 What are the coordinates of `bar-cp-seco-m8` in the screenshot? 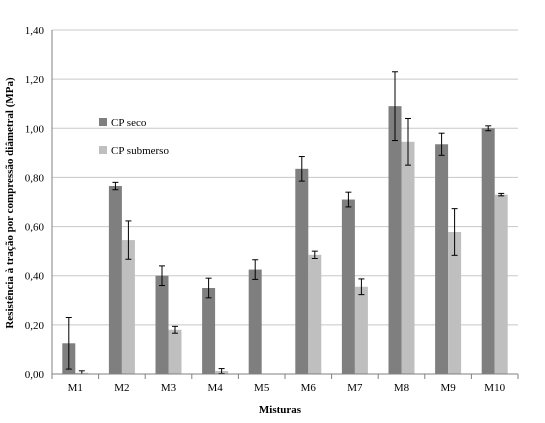 It's located at (395, 240).